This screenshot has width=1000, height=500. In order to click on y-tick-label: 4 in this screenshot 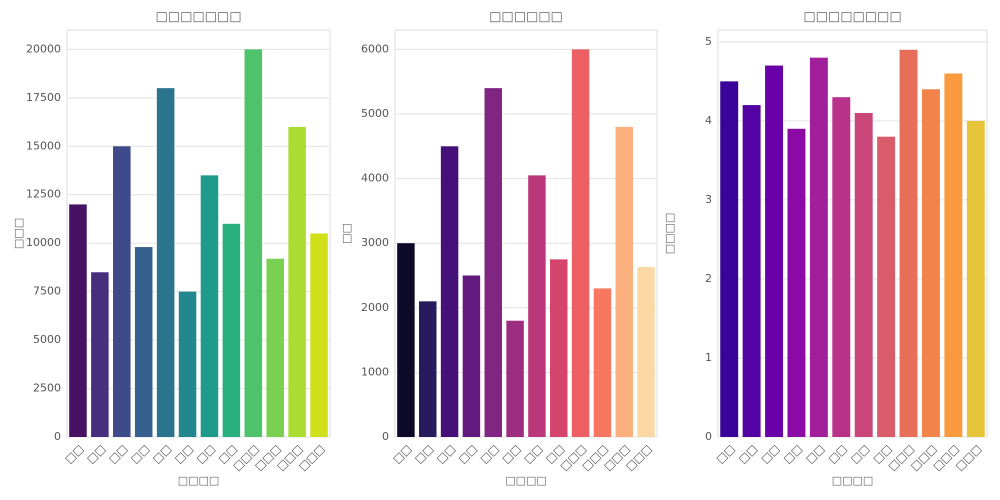, I will do `click(708, 120)`.